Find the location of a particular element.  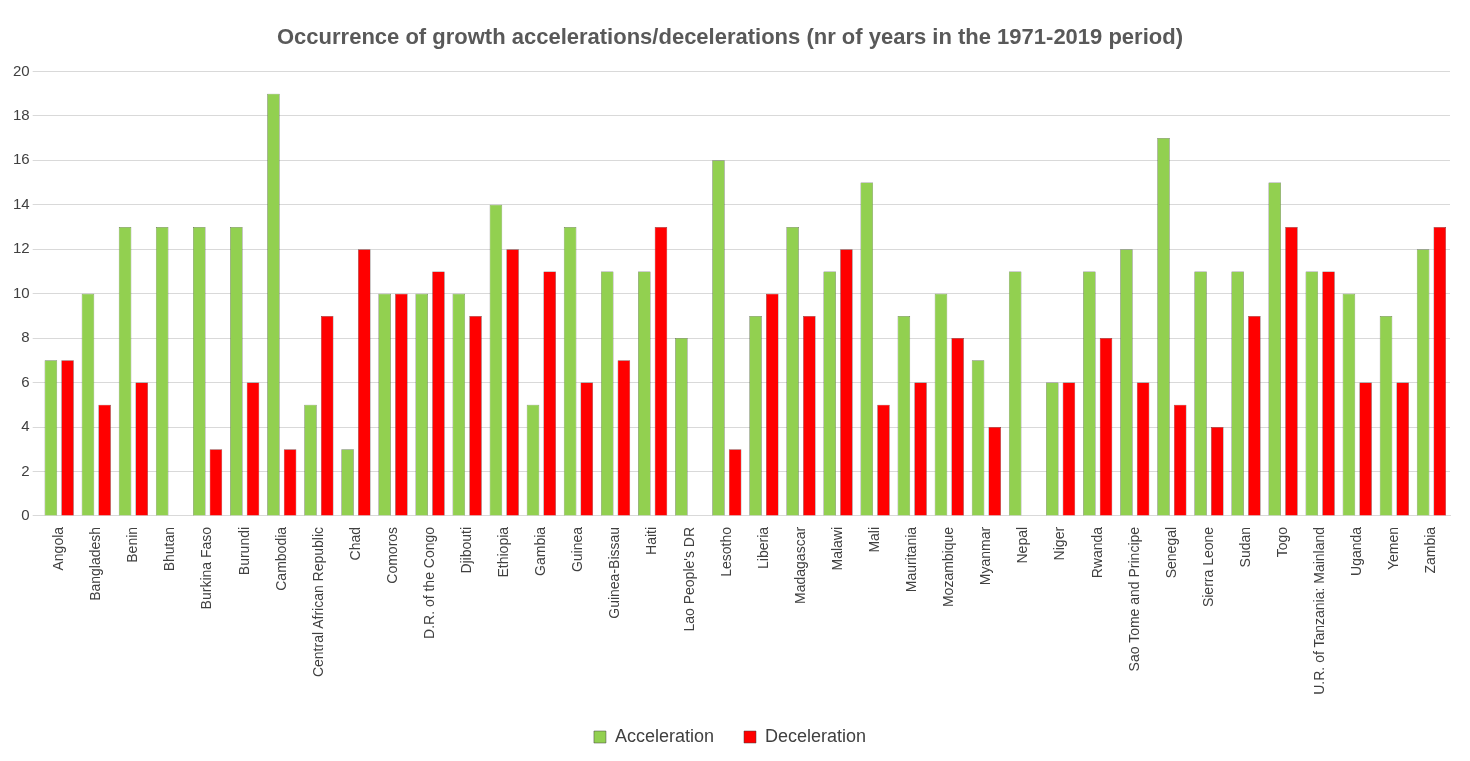

y-tick-label: 16 is located at coordinates (21, 159).